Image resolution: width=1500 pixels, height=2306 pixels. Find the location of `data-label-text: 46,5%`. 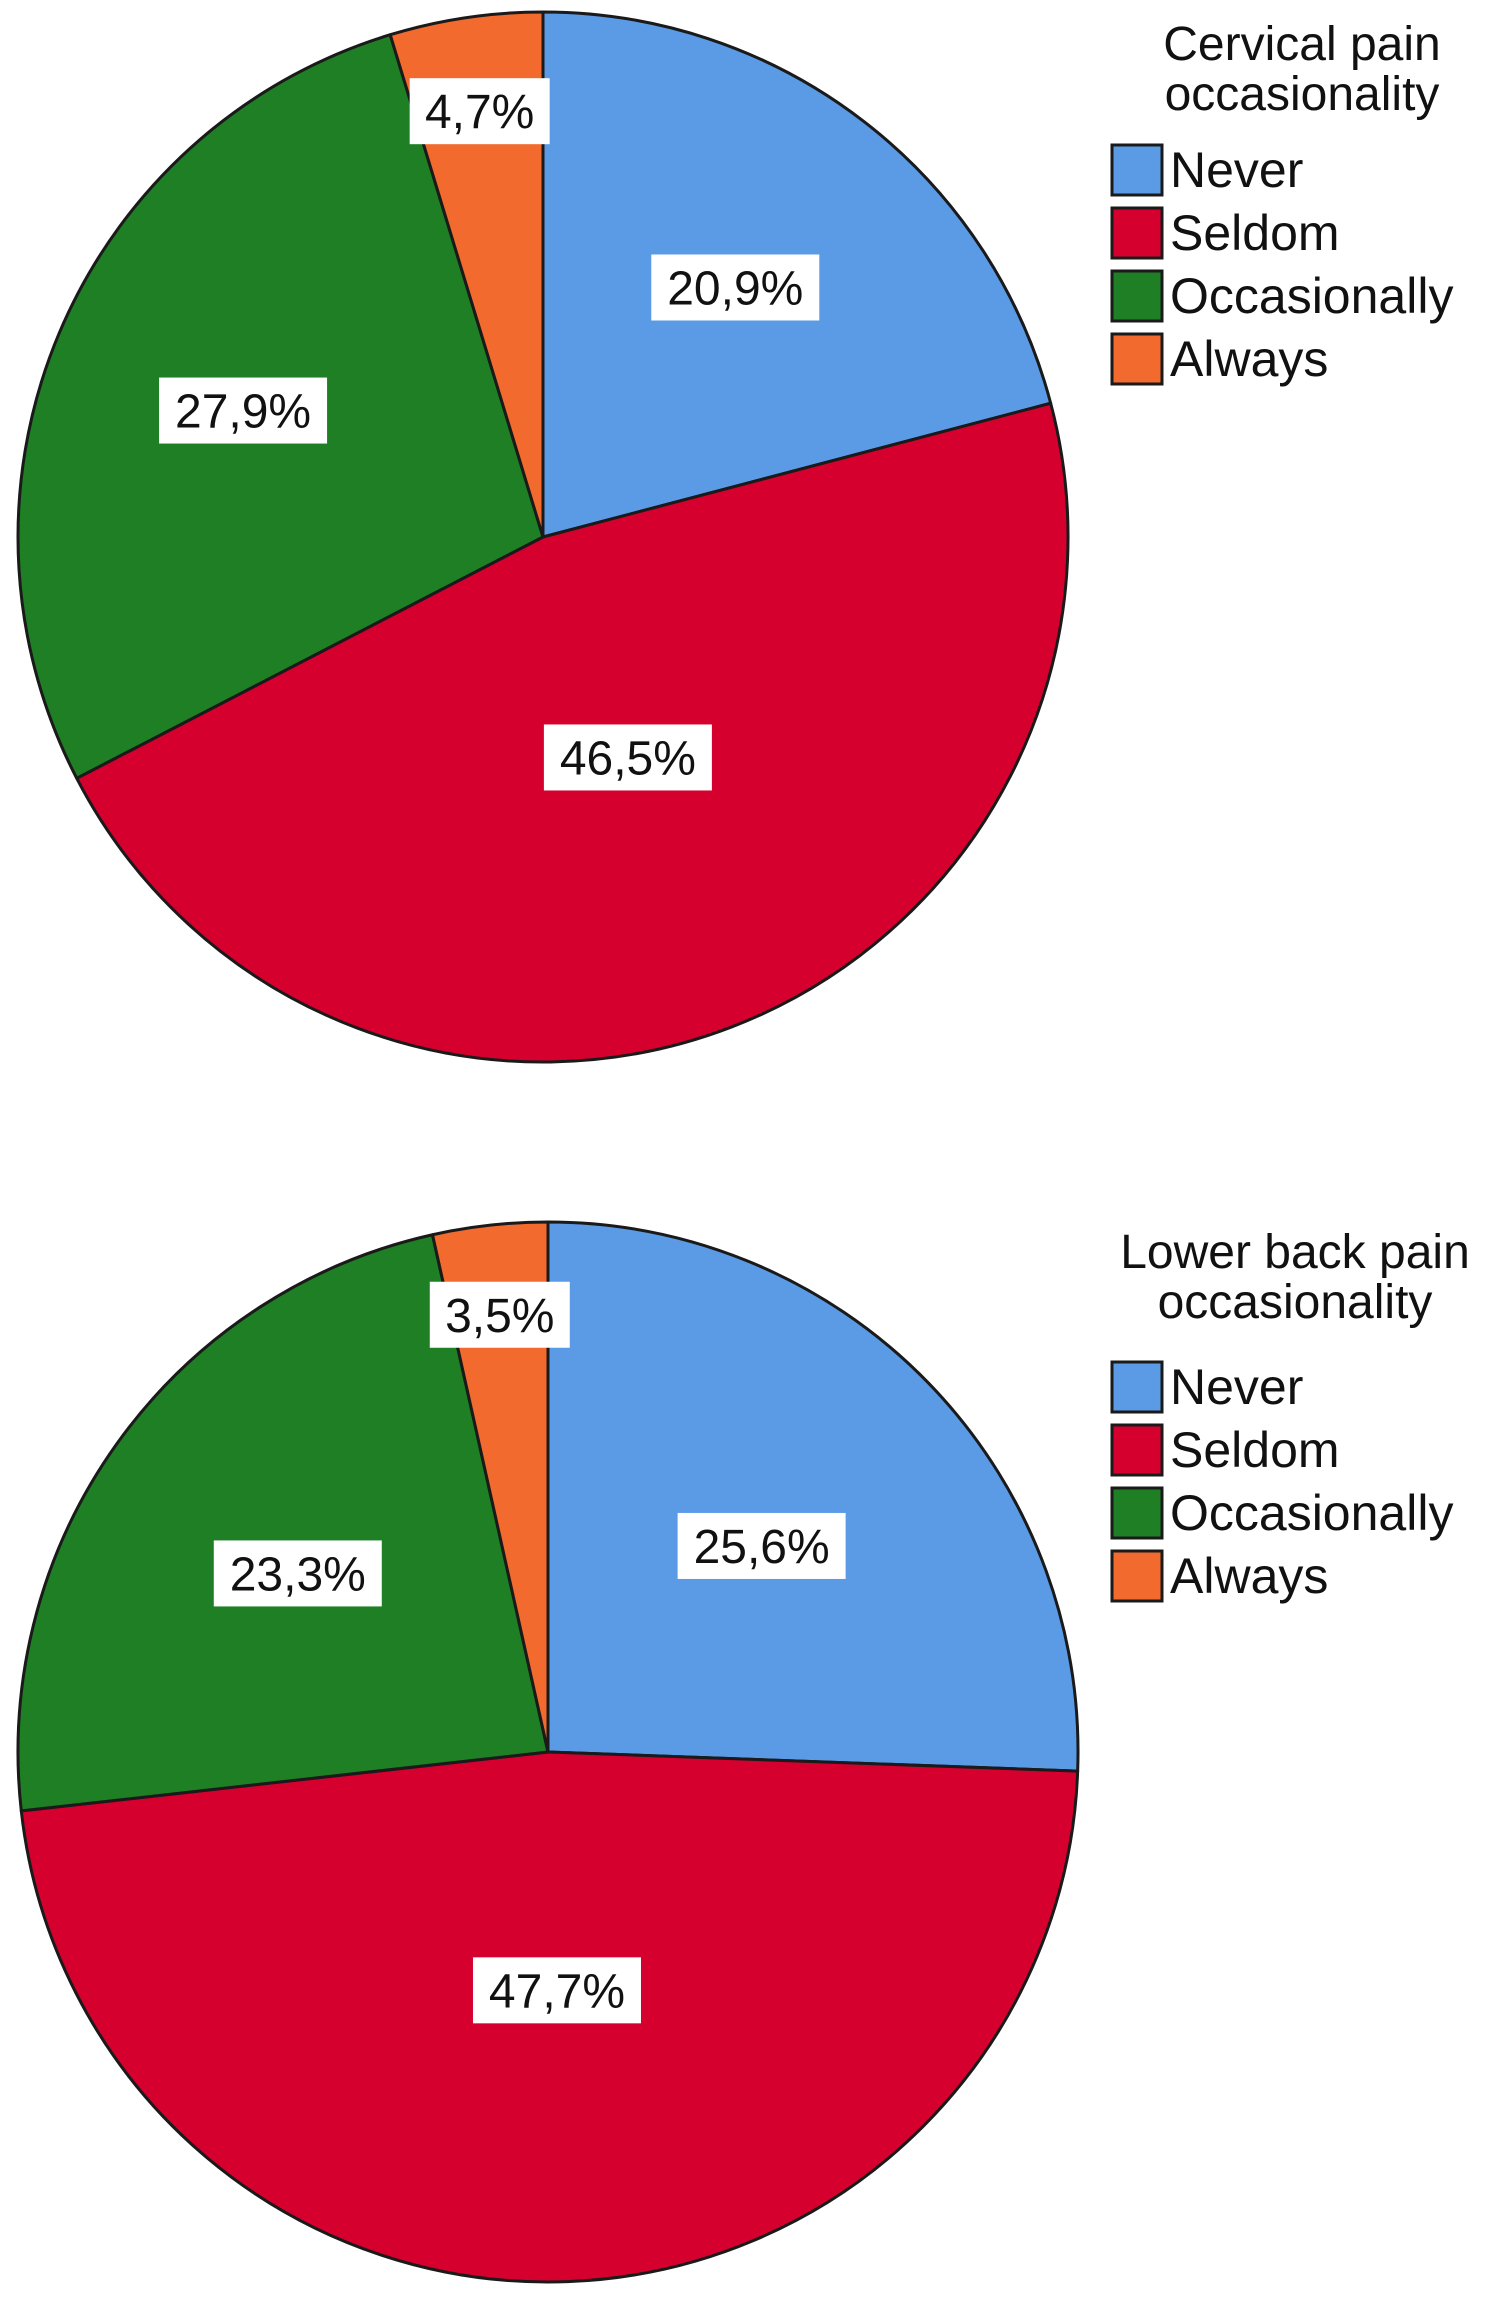

data-label-text: 46,5% is located at coordinates (628, 758).